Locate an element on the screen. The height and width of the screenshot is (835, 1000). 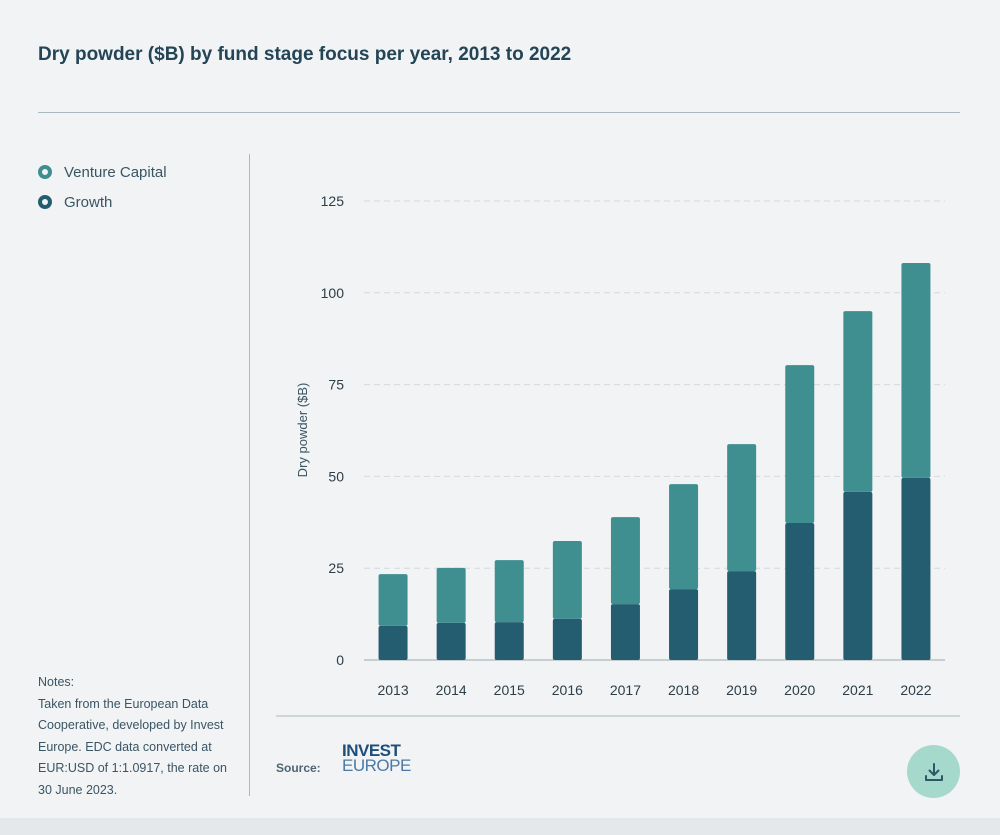
y-tick-label: 100 is located at coordinates (333, 293).